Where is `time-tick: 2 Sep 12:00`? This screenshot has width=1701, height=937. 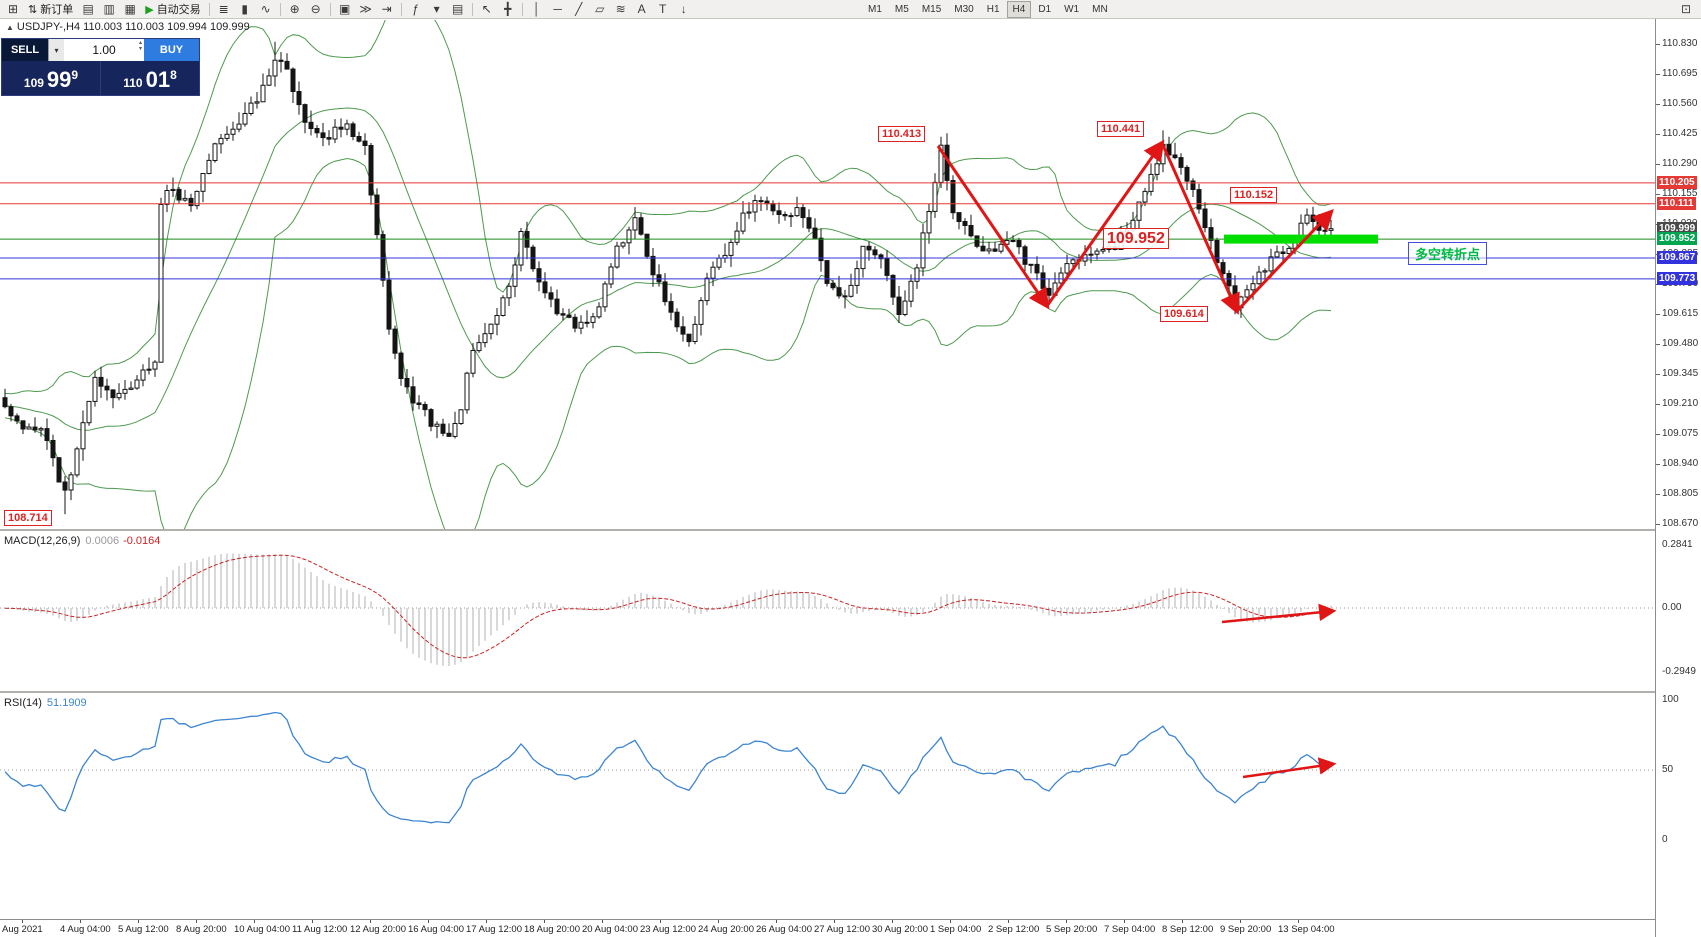
time-tick: 2 Sep 12:00 is located at coordinates (1014, 929).